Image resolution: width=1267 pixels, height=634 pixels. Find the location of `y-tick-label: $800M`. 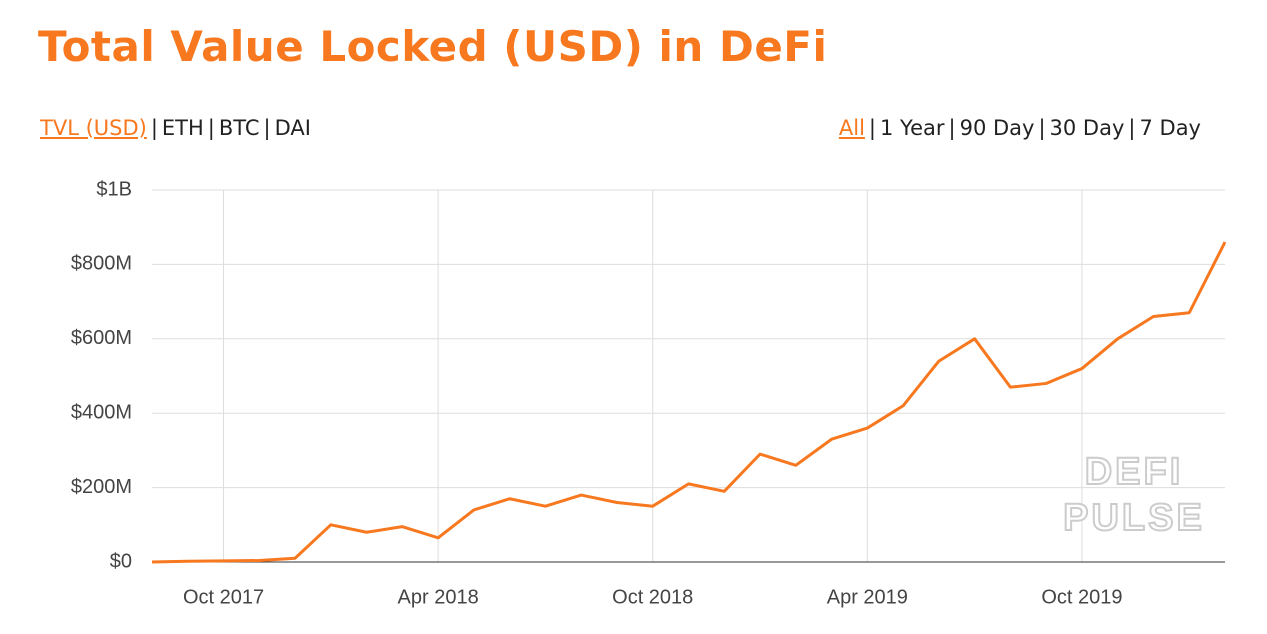

y-tick-label: $800M is located at coordinates (101, 264).